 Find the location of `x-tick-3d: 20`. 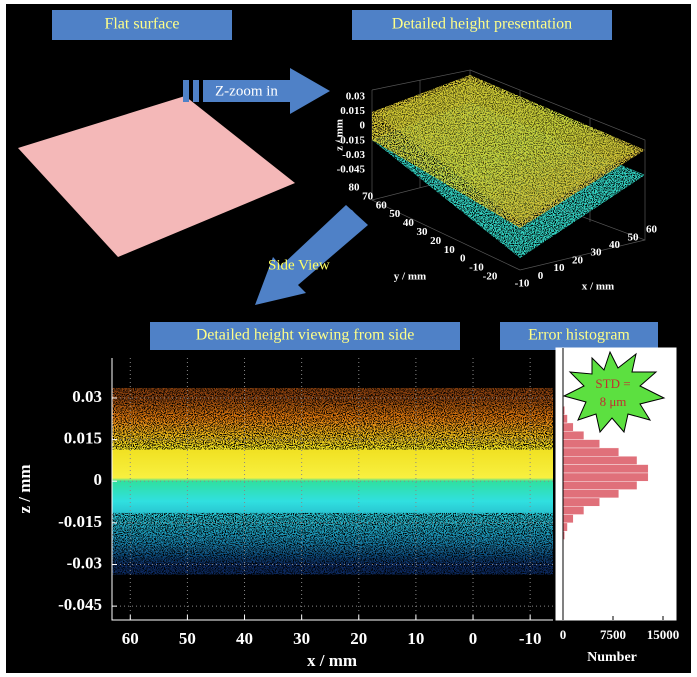

x-tick-3d: 20 is located at coordinates (578, 260).